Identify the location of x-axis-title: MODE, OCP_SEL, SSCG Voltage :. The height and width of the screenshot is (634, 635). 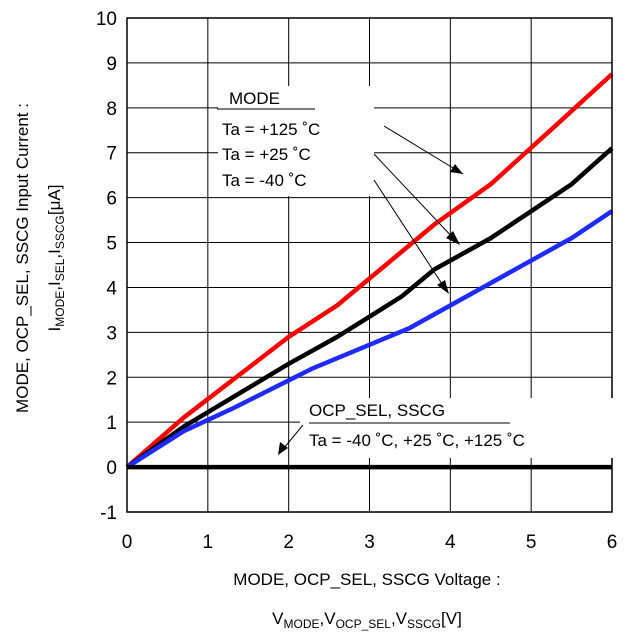
(366, 579).